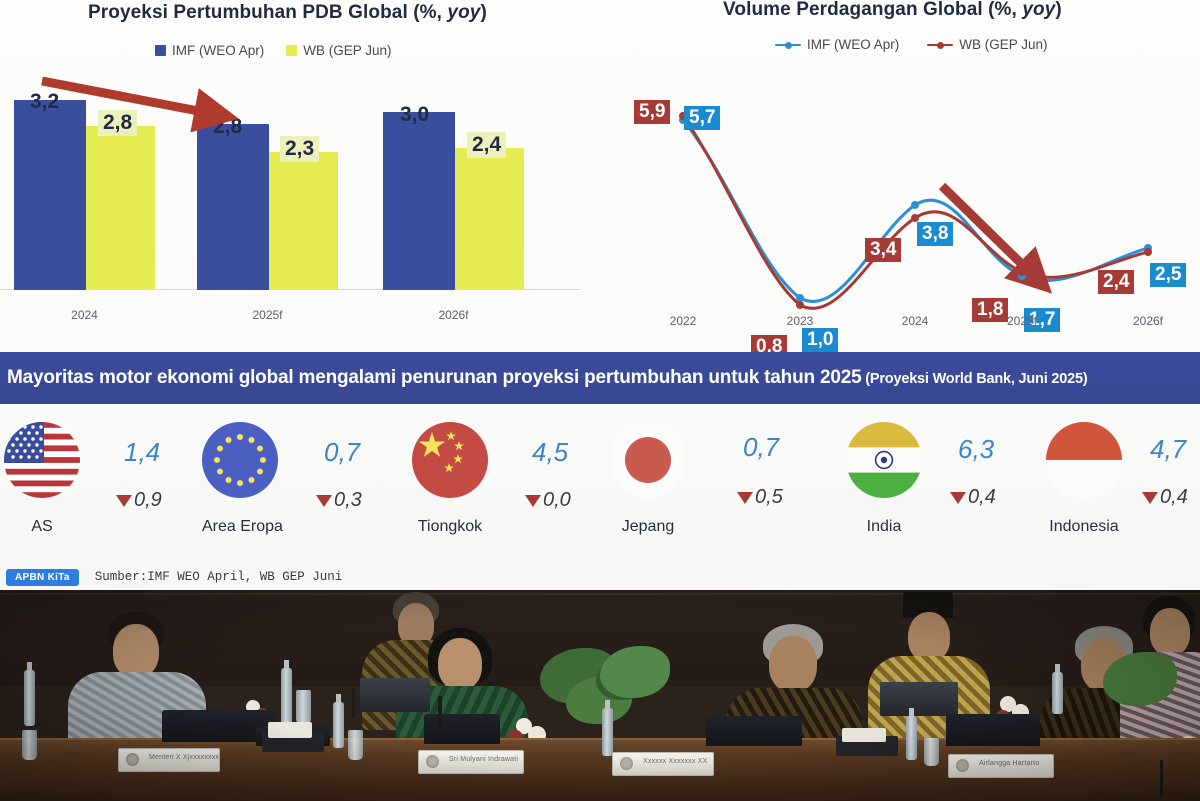  I want to click on line-xlabel-2022: 2022, so click(683, 321).